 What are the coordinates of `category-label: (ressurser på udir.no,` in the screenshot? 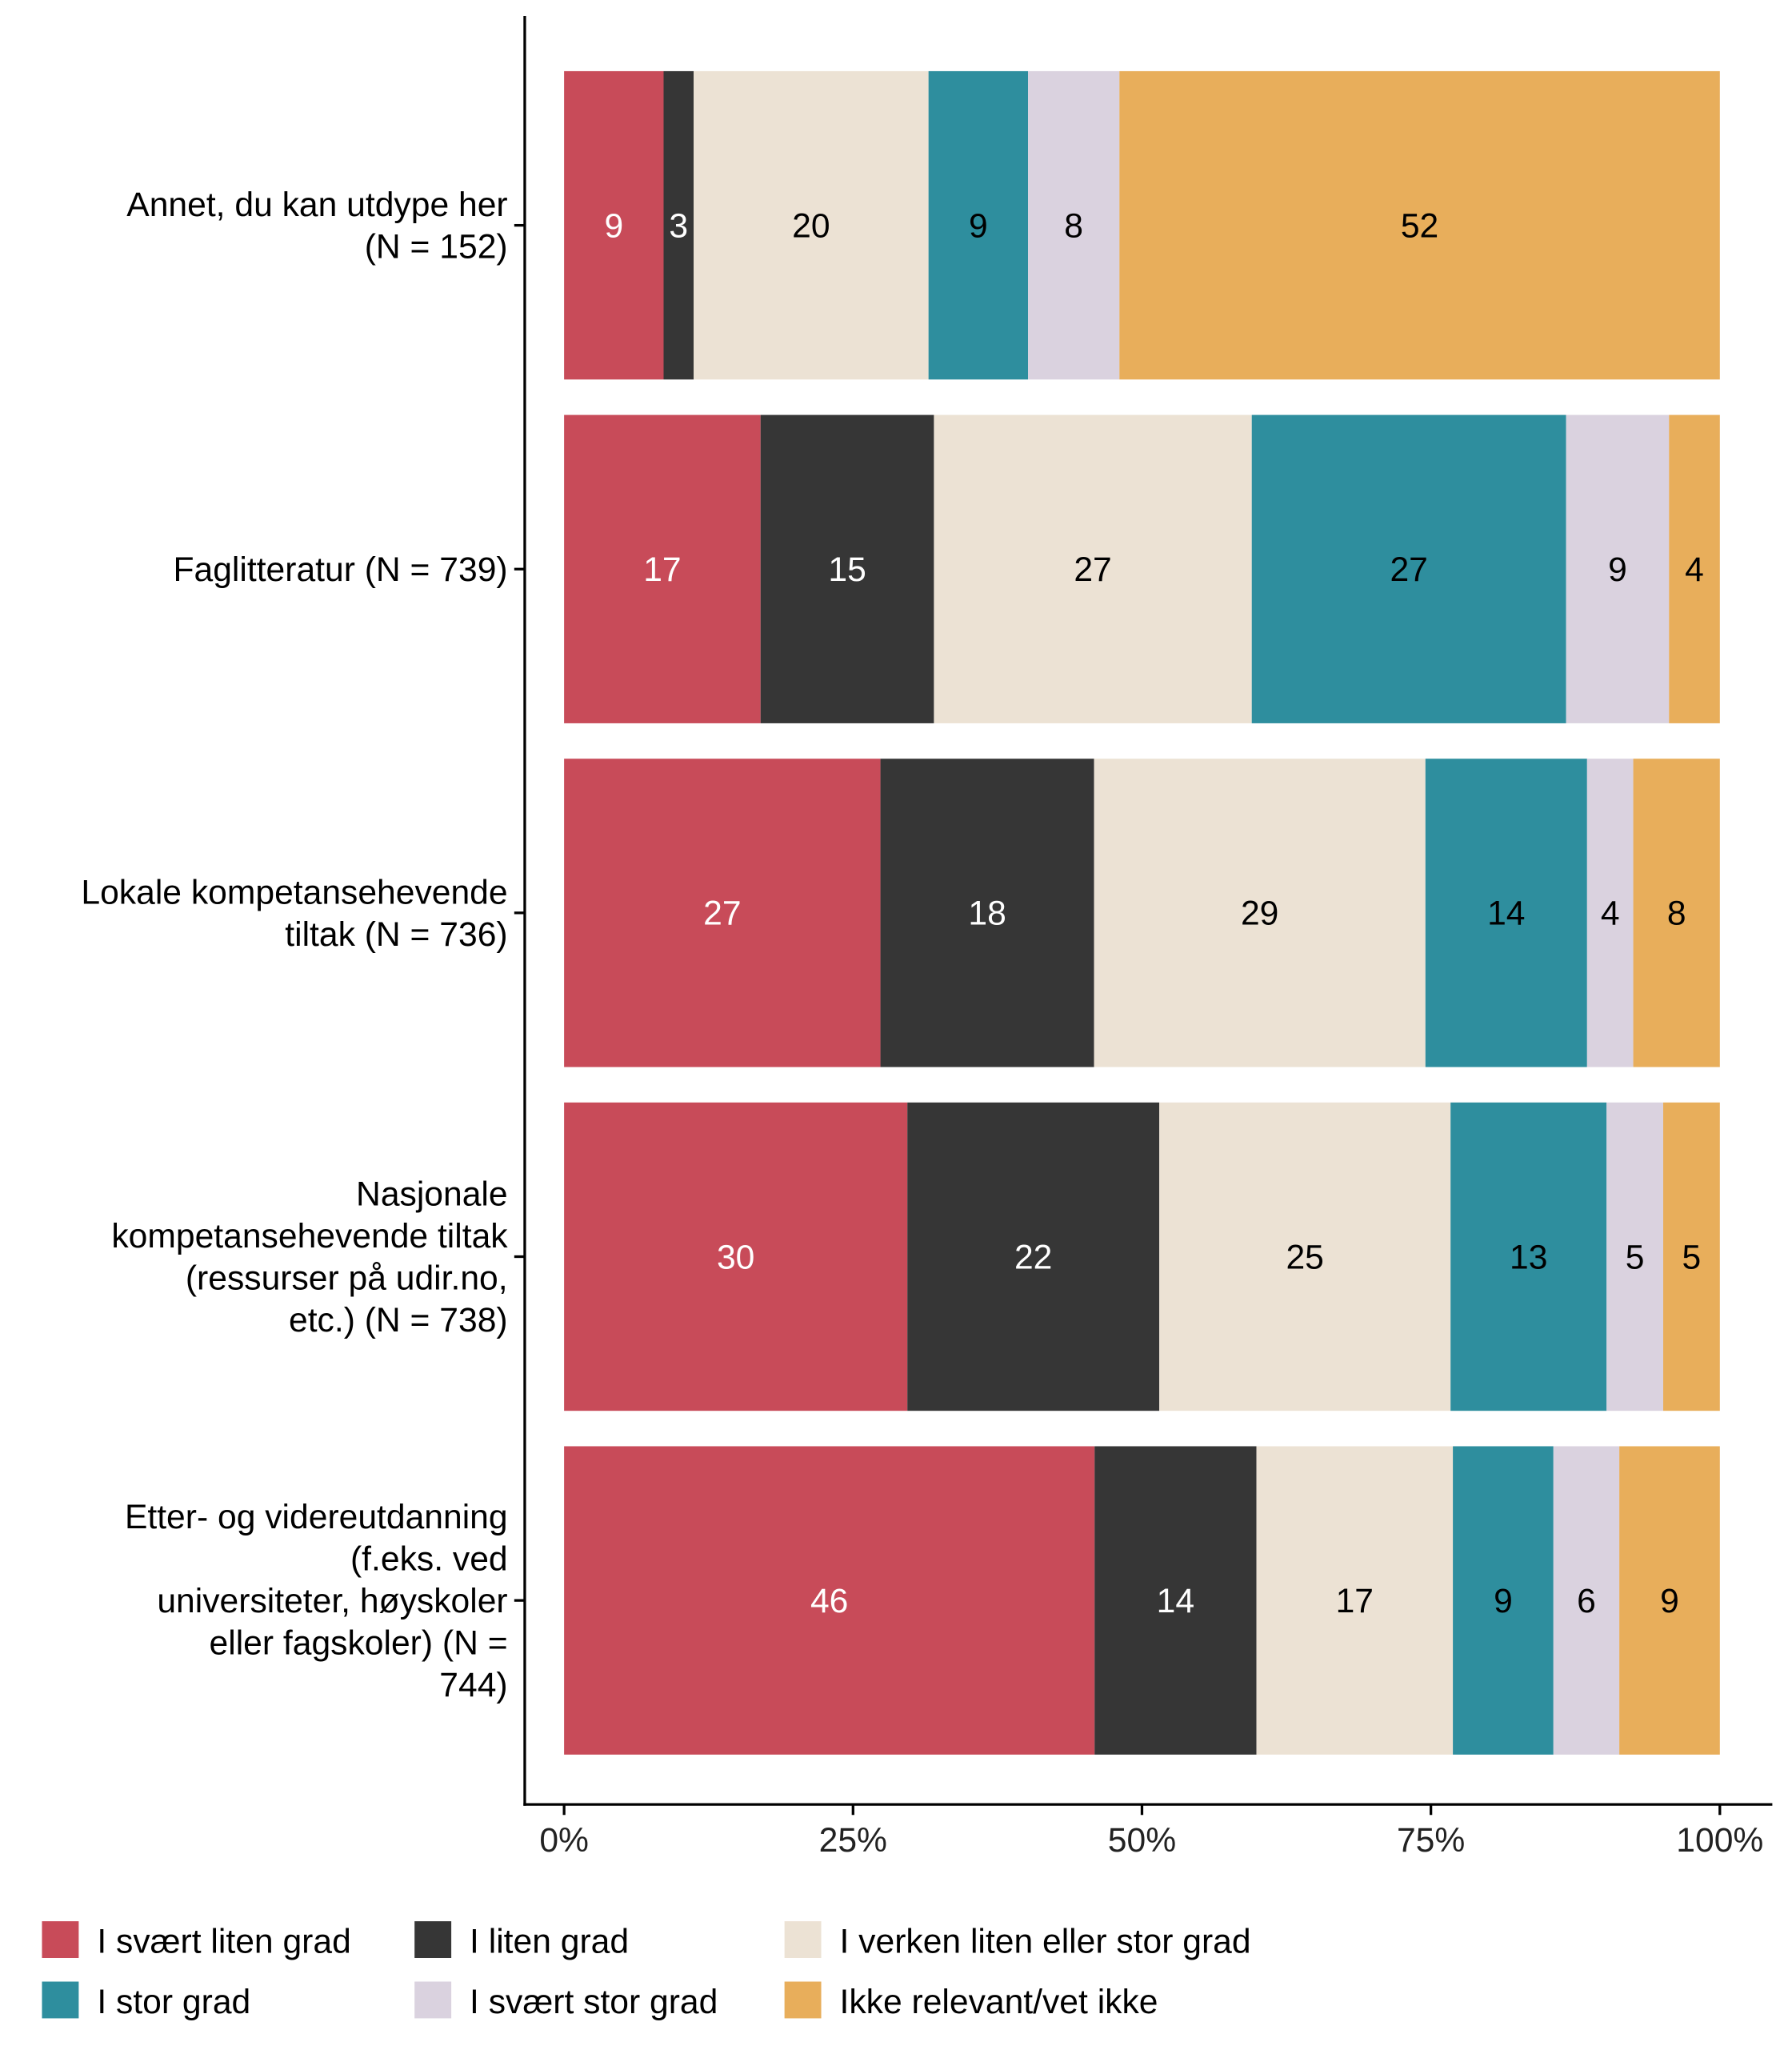 It's located at (347, 1278).